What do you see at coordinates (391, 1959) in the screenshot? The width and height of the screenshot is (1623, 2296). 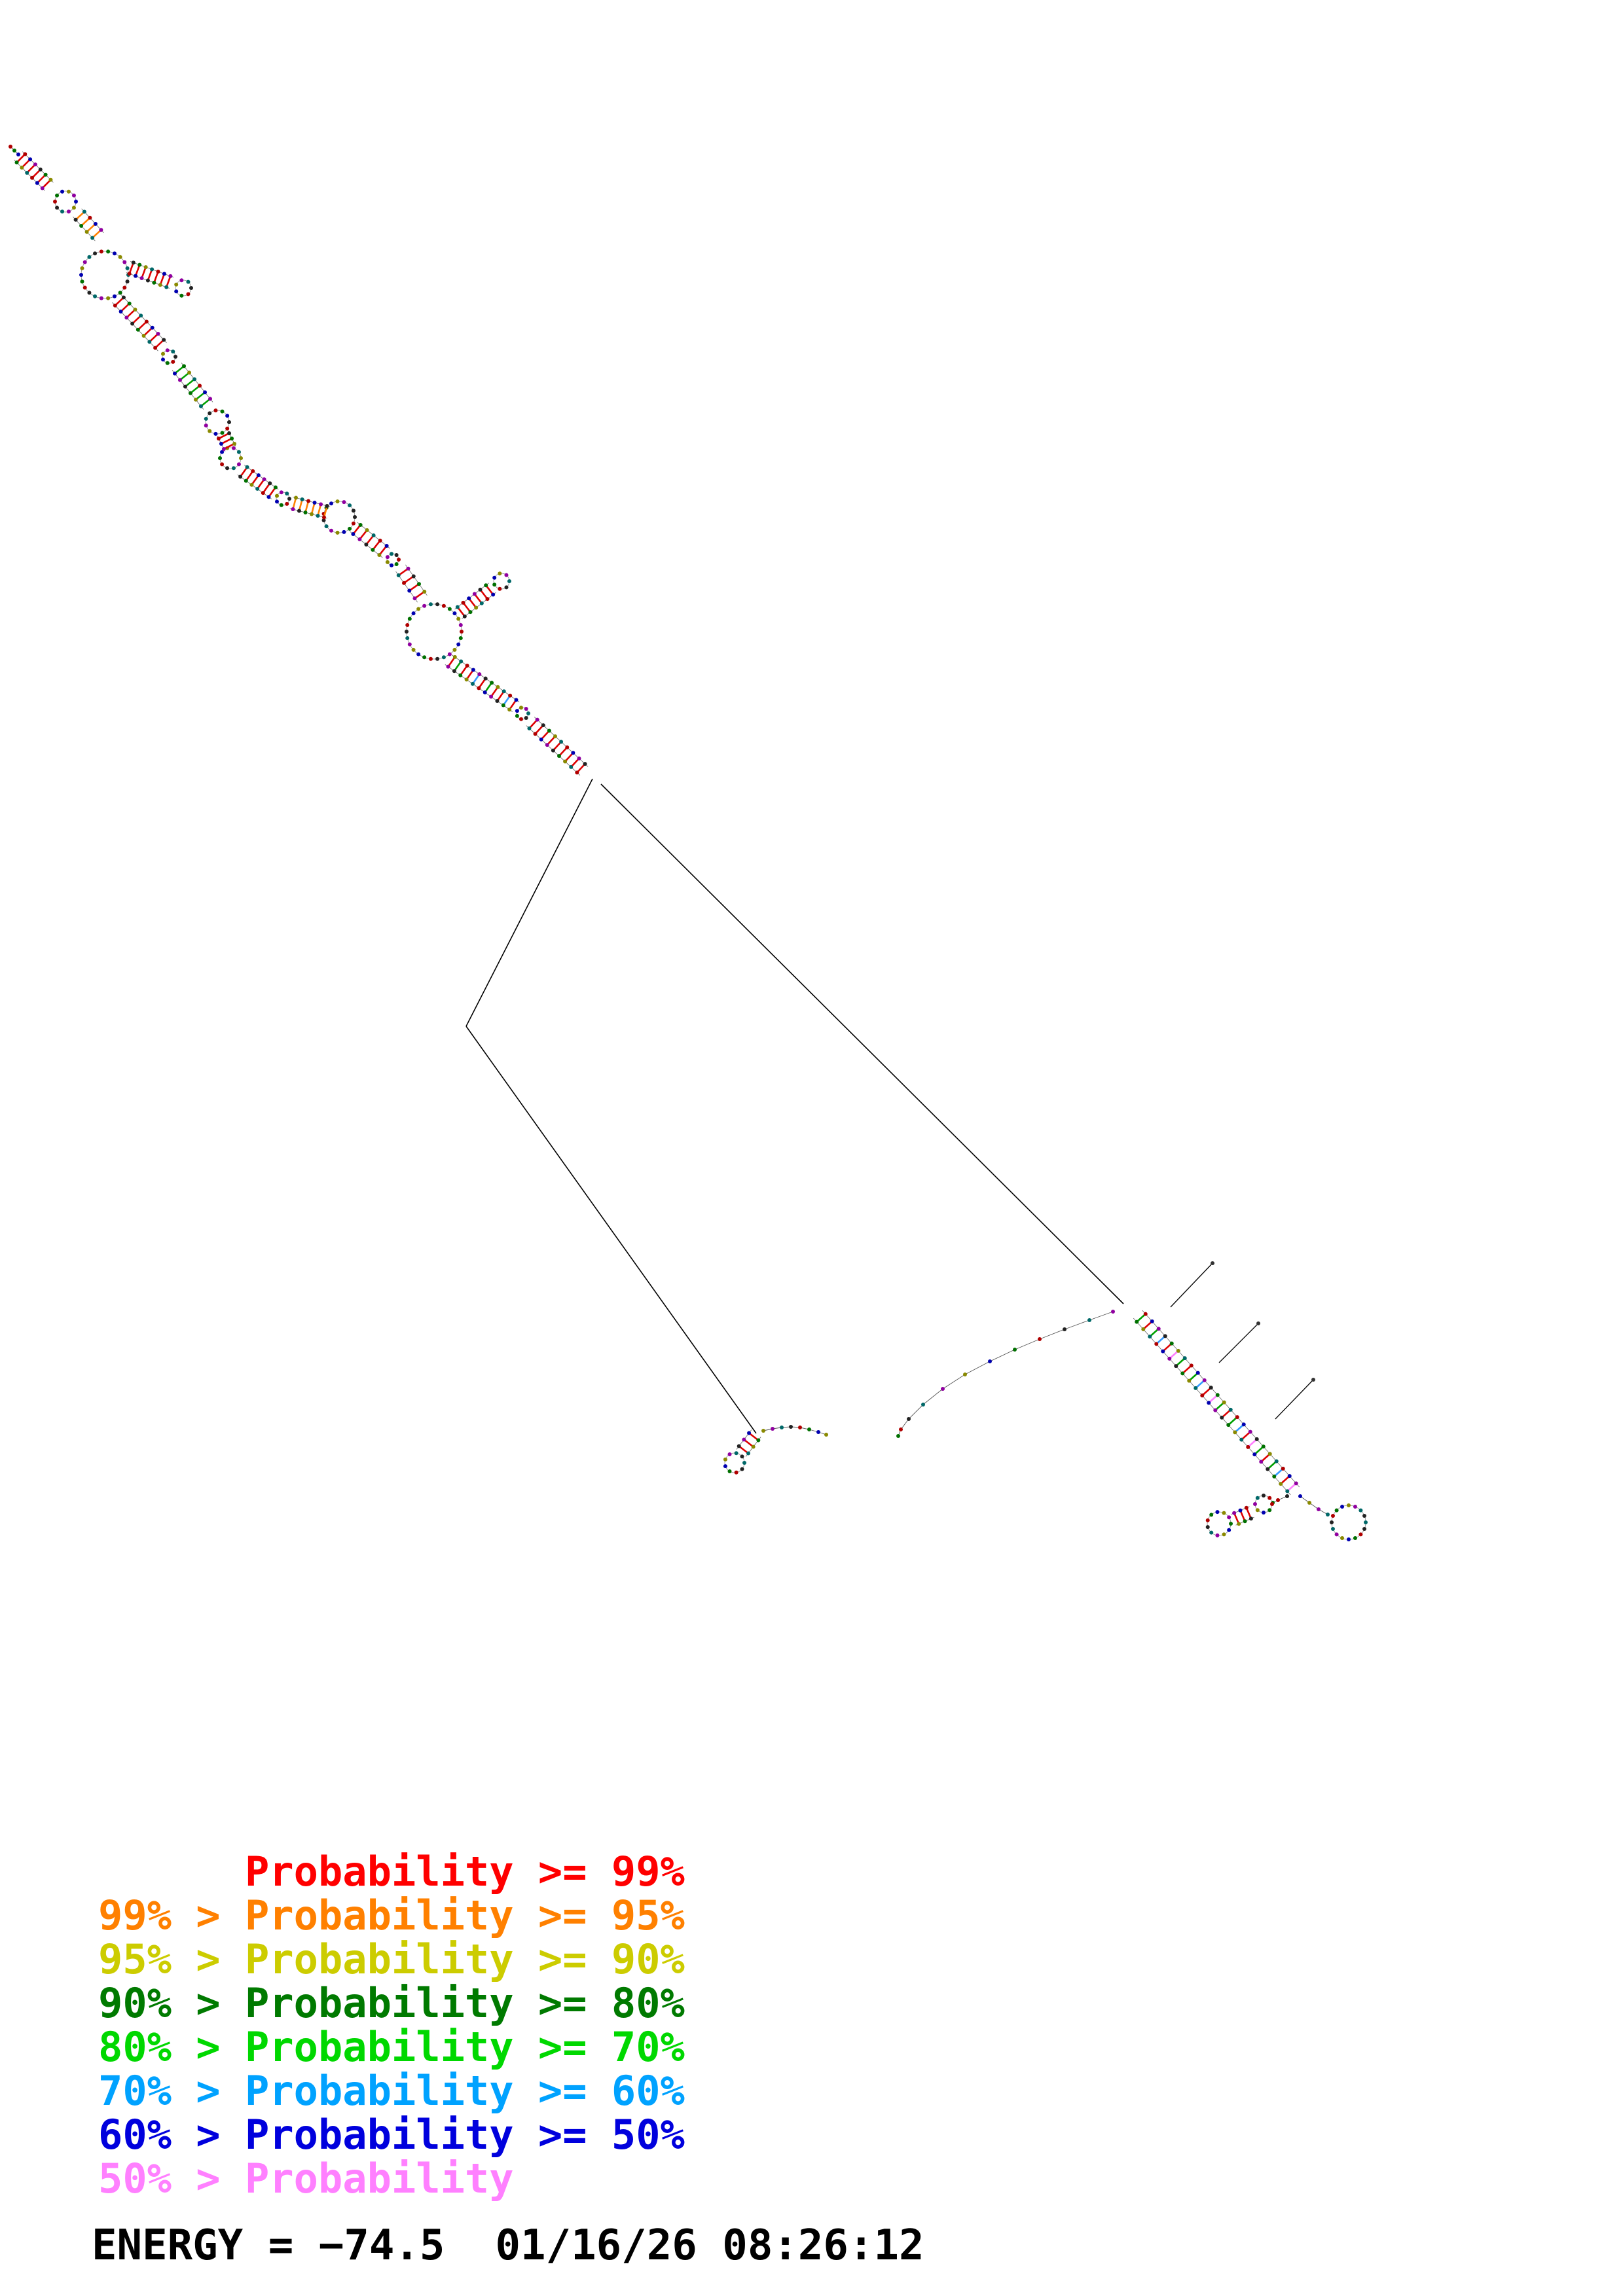 I see `legend-entry-90: 95% > Probability >= 90%` at bounding box center [391, 1959].